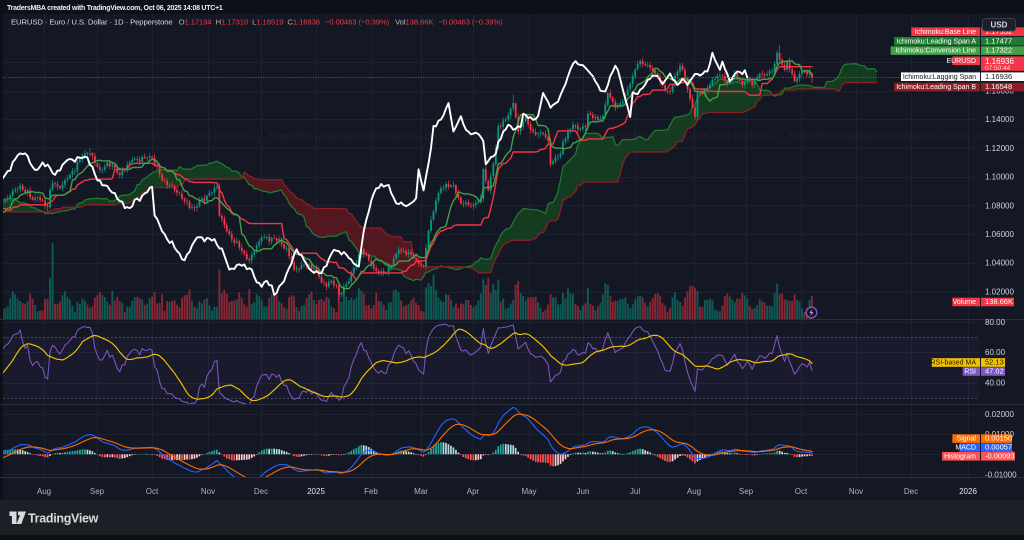 The height and width of the screenshot is (540, 1024). I want to click on svg-text: Ichimoku:Leading Span A, so click(937, 41).